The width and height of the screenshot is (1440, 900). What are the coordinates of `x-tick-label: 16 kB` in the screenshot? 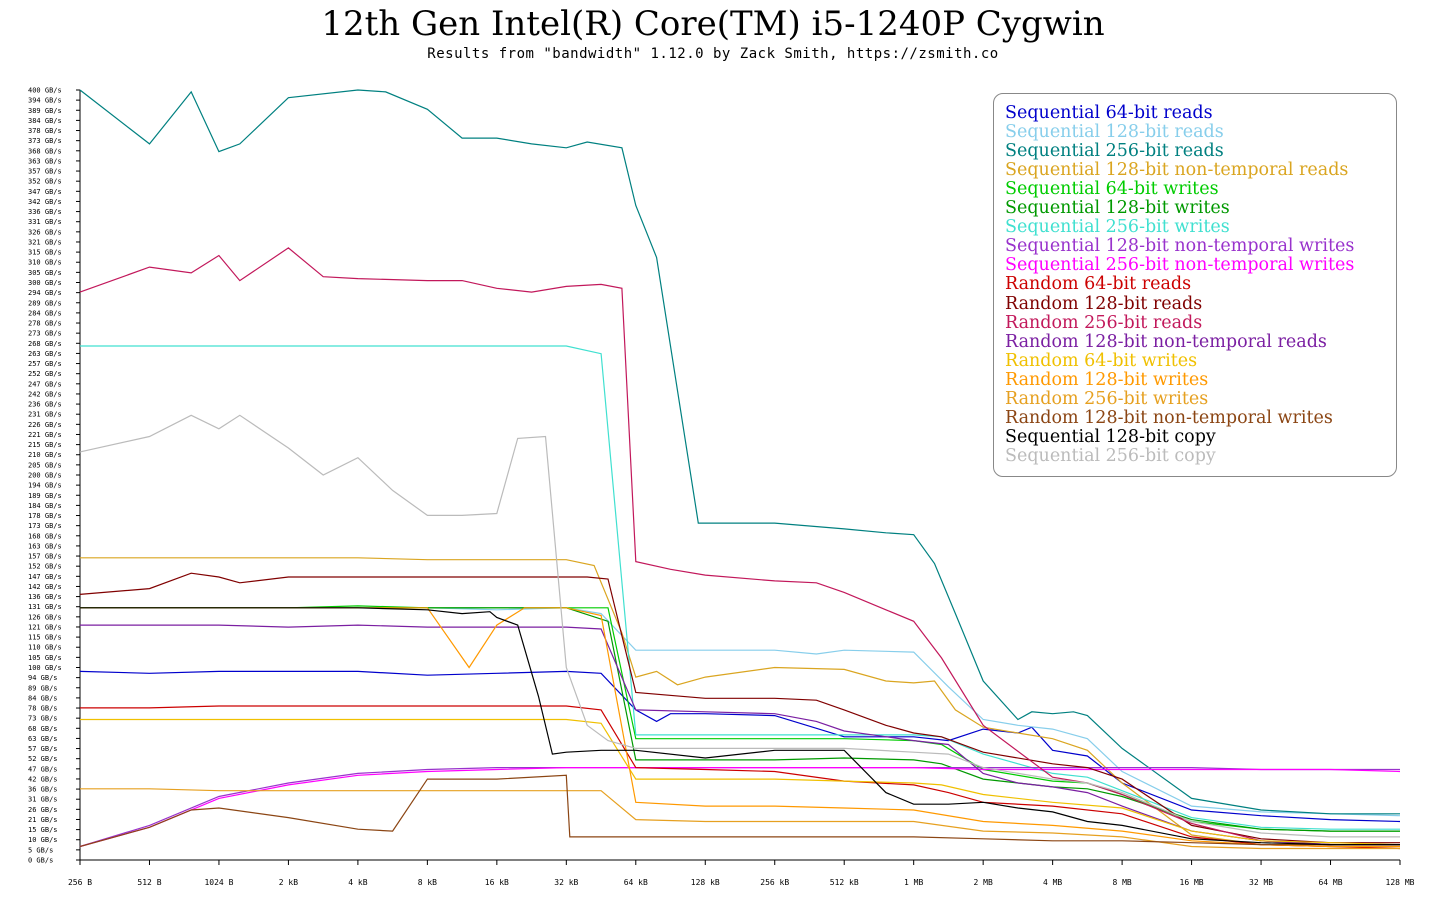 It's located at (497, 882).